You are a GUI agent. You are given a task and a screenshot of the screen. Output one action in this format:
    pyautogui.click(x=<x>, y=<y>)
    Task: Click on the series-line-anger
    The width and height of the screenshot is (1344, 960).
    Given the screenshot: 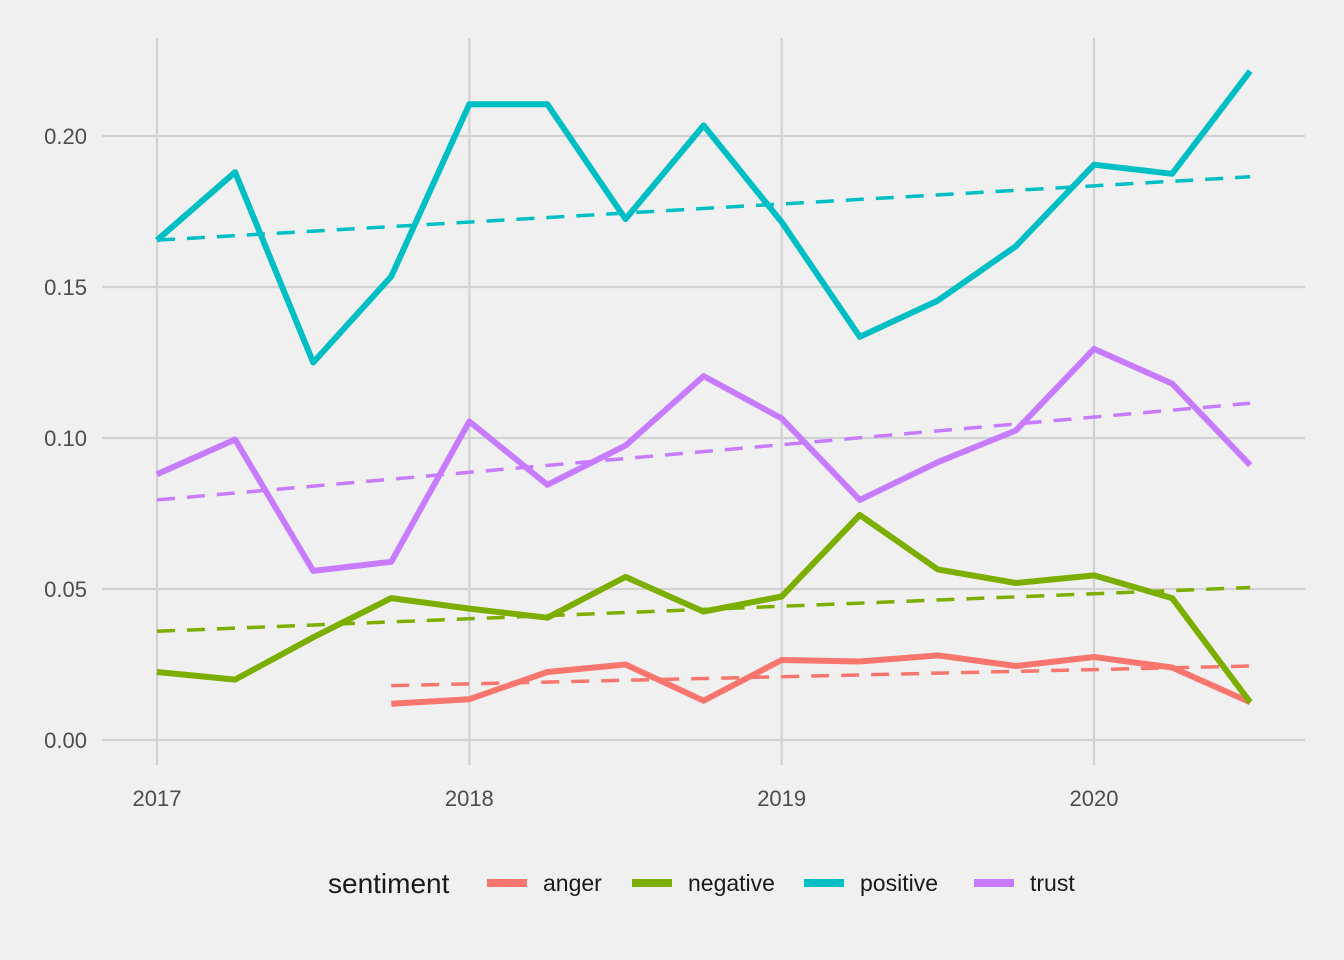 What is the action you would take?
    pyautogui.click(x=821, y=679)
    